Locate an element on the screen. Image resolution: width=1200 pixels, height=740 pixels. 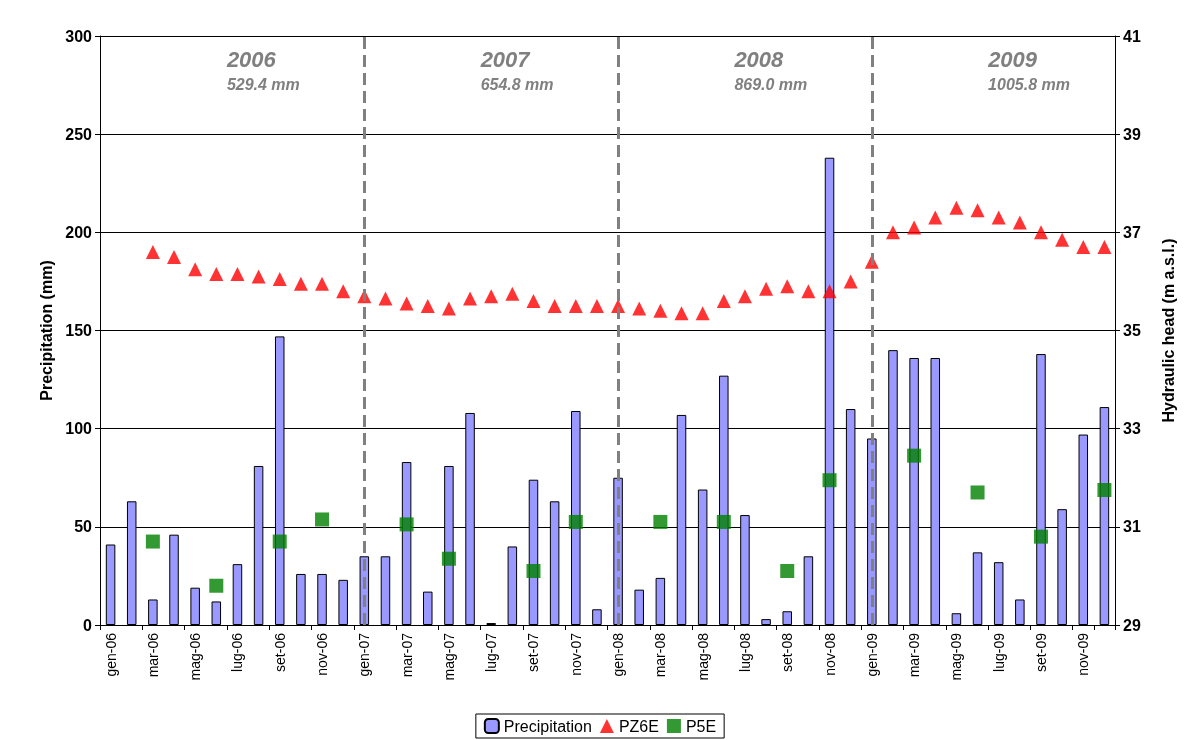
annotation: 654.8 mm is located at coordinates (517, 84).